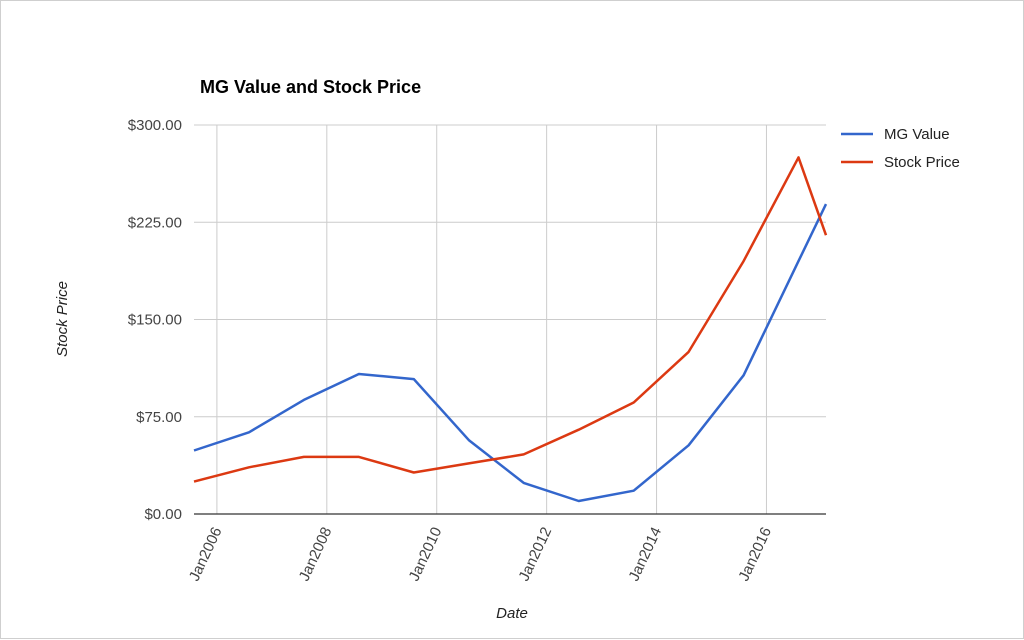 The height and width of the screenshot is (640, 1024). Describe the element at coordinates (316, 554) in the screenshot. I see `x-tick-label: Jan2008` at that location.